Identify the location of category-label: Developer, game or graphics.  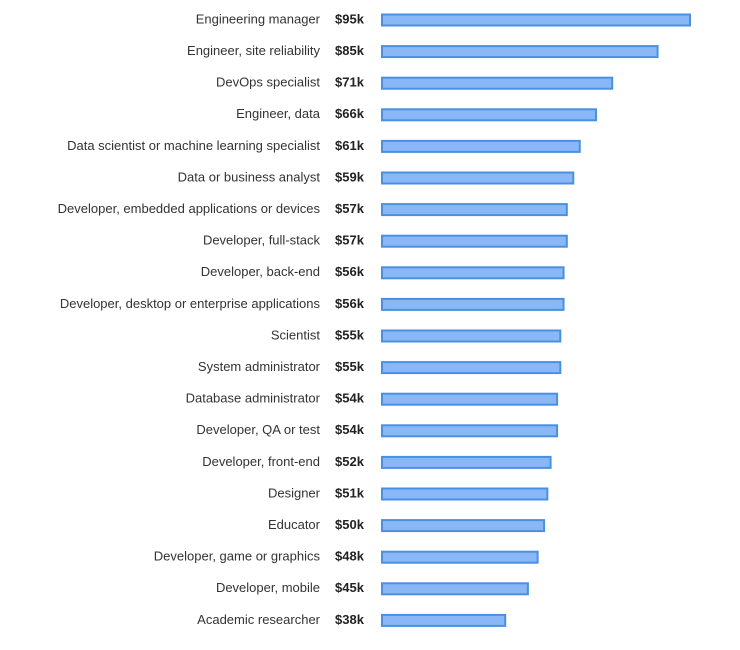
(237, 556).